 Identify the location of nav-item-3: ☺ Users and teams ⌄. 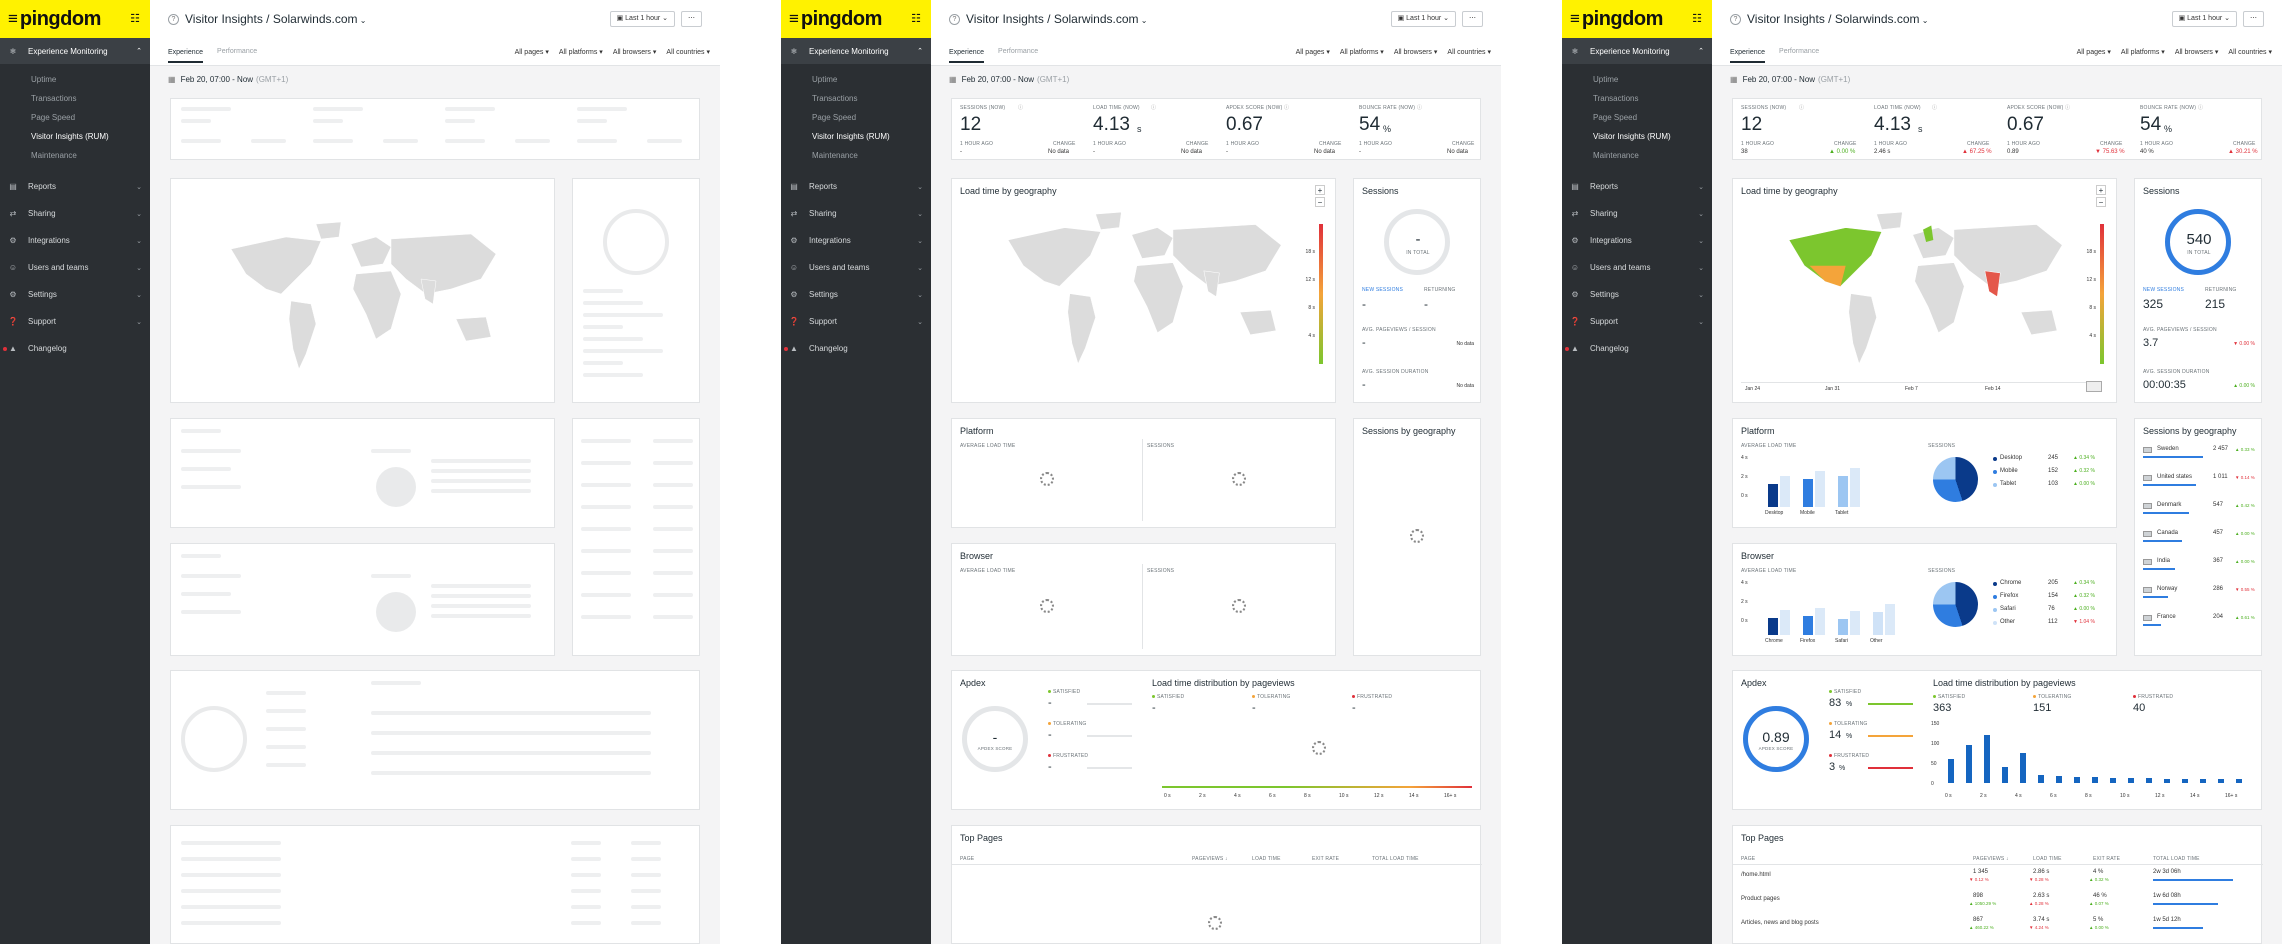
(856, 267).